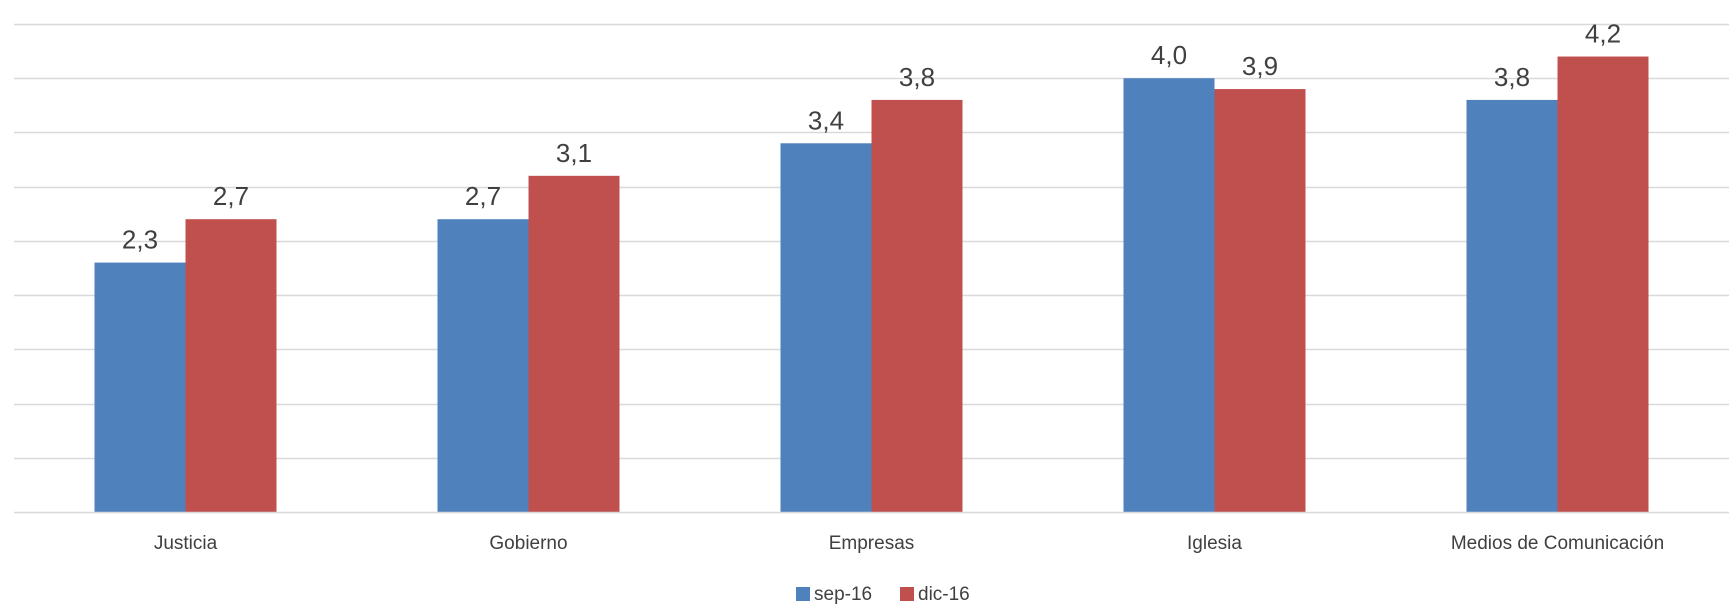 This screenshot has height=606, width=1729. What do you see at coordinates (917, 77) in the screenshot?
I see `data-label-dic-16-2: 3,8` at bounding box center [917, 77].